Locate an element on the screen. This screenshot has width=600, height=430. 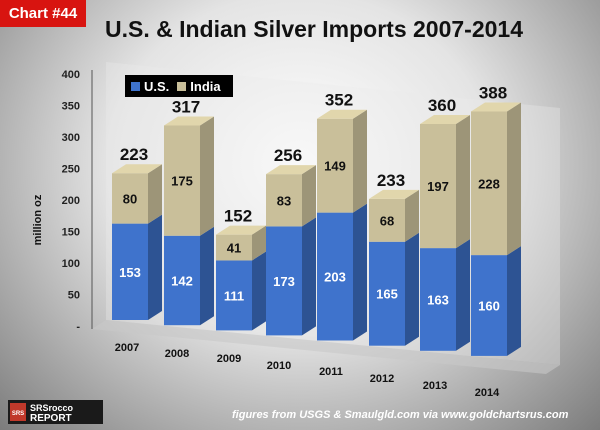
bar-us-2011 is located at coordinates (335, 276).